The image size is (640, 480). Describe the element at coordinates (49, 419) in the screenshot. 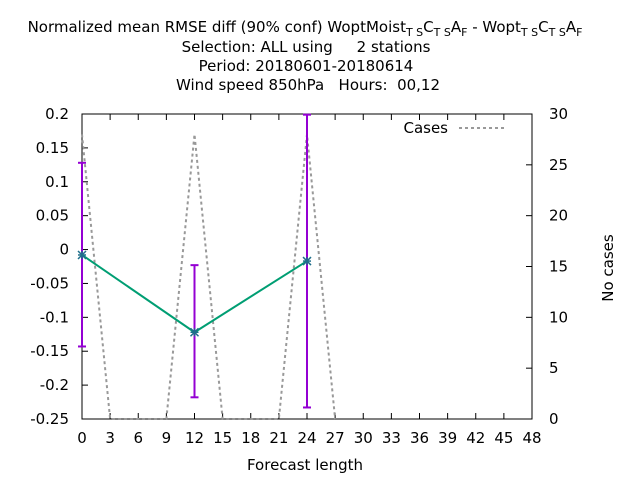

I see `y-tick-label: -0.25` at that location.